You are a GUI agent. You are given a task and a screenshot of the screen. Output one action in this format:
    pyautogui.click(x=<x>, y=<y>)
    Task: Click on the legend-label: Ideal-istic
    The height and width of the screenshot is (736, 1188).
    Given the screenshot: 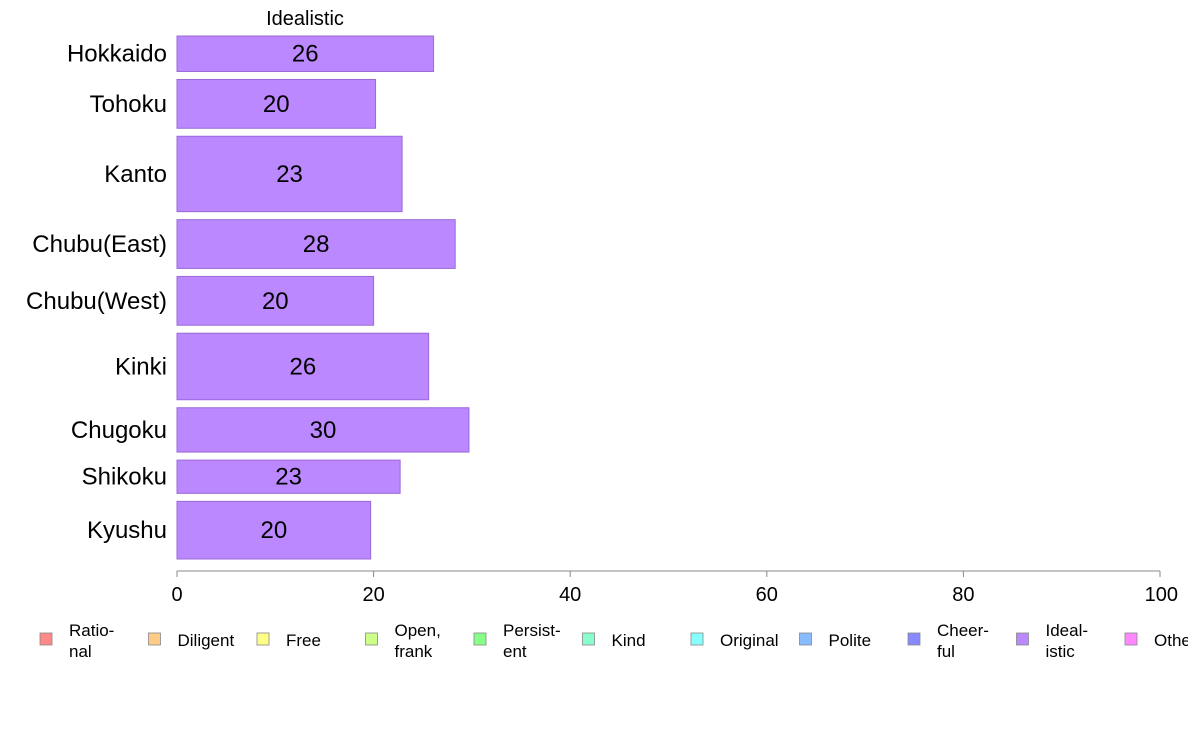 What is the action you would take?
    pyautogui.click(x=1067, y=641)
    